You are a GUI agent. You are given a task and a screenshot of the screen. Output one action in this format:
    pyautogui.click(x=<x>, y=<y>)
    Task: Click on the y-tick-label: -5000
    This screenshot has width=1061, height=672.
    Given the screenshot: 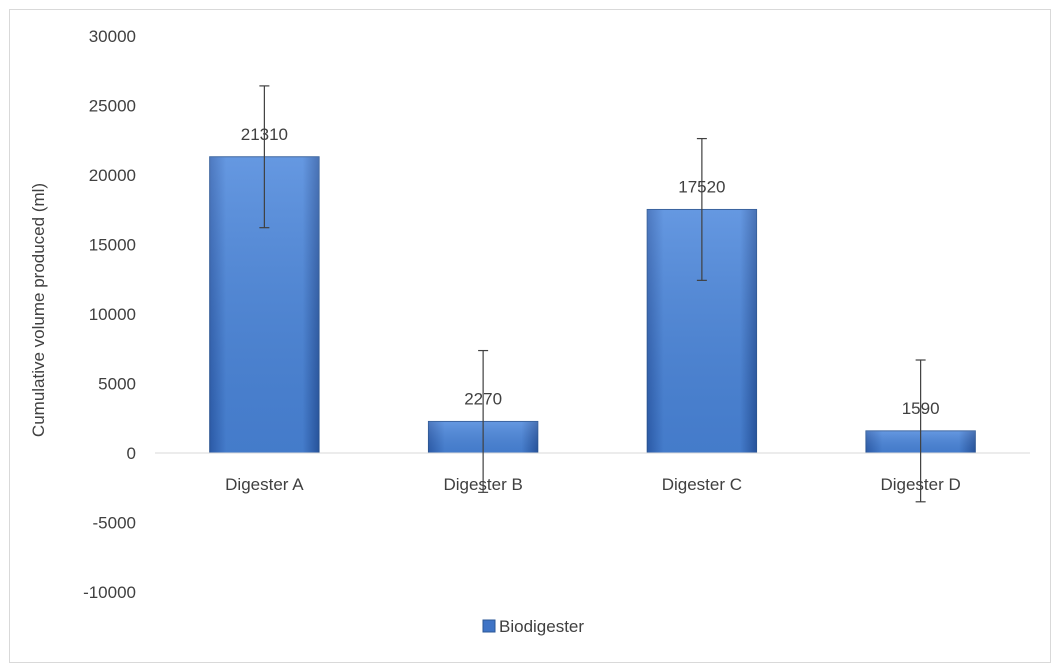 What is the action you would take?
    pyautogui.click(x=114, y=523)
    